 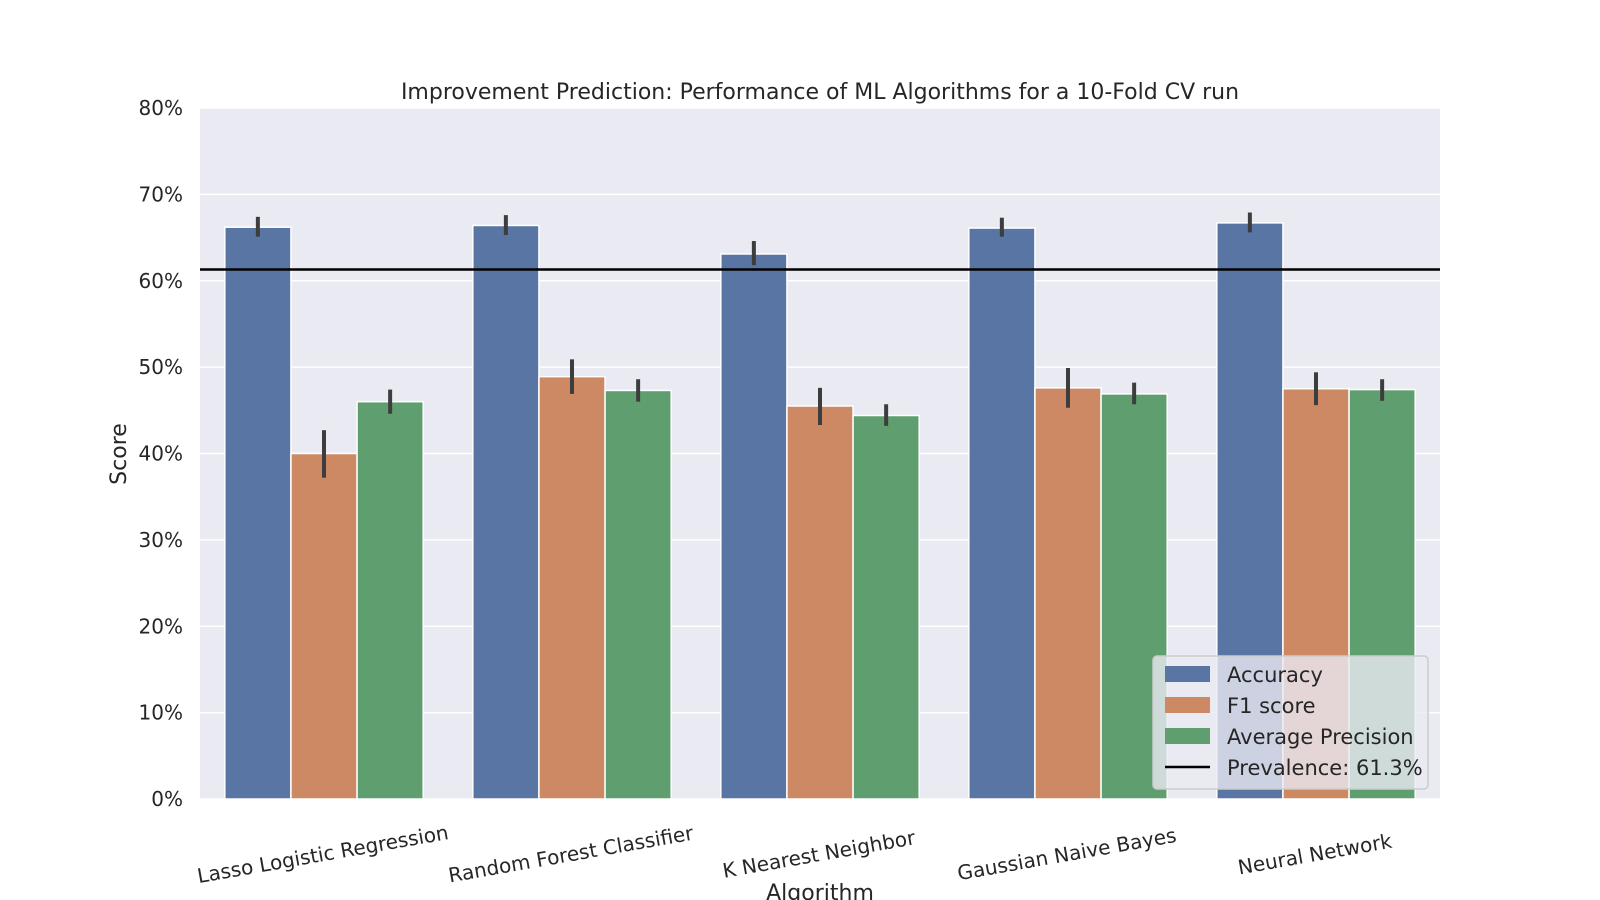 What do you see at coordinates (572, 587) in the screenshot?
I see `bar-f1-score-random-forest-classifier` at bounding box center [572, 587].